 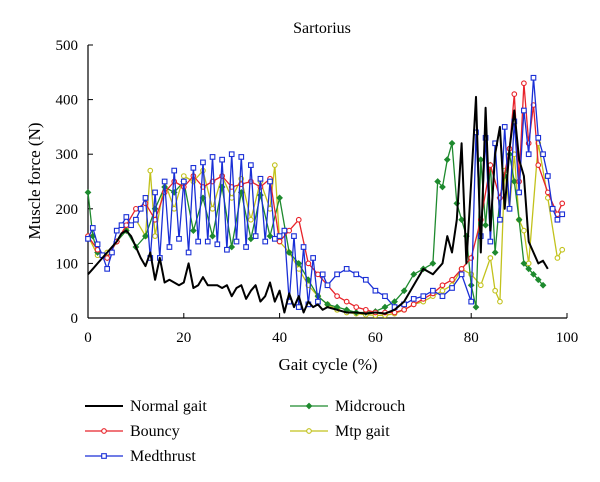 I want to click on x-tick-label: 20, so click(x=183, y=338).